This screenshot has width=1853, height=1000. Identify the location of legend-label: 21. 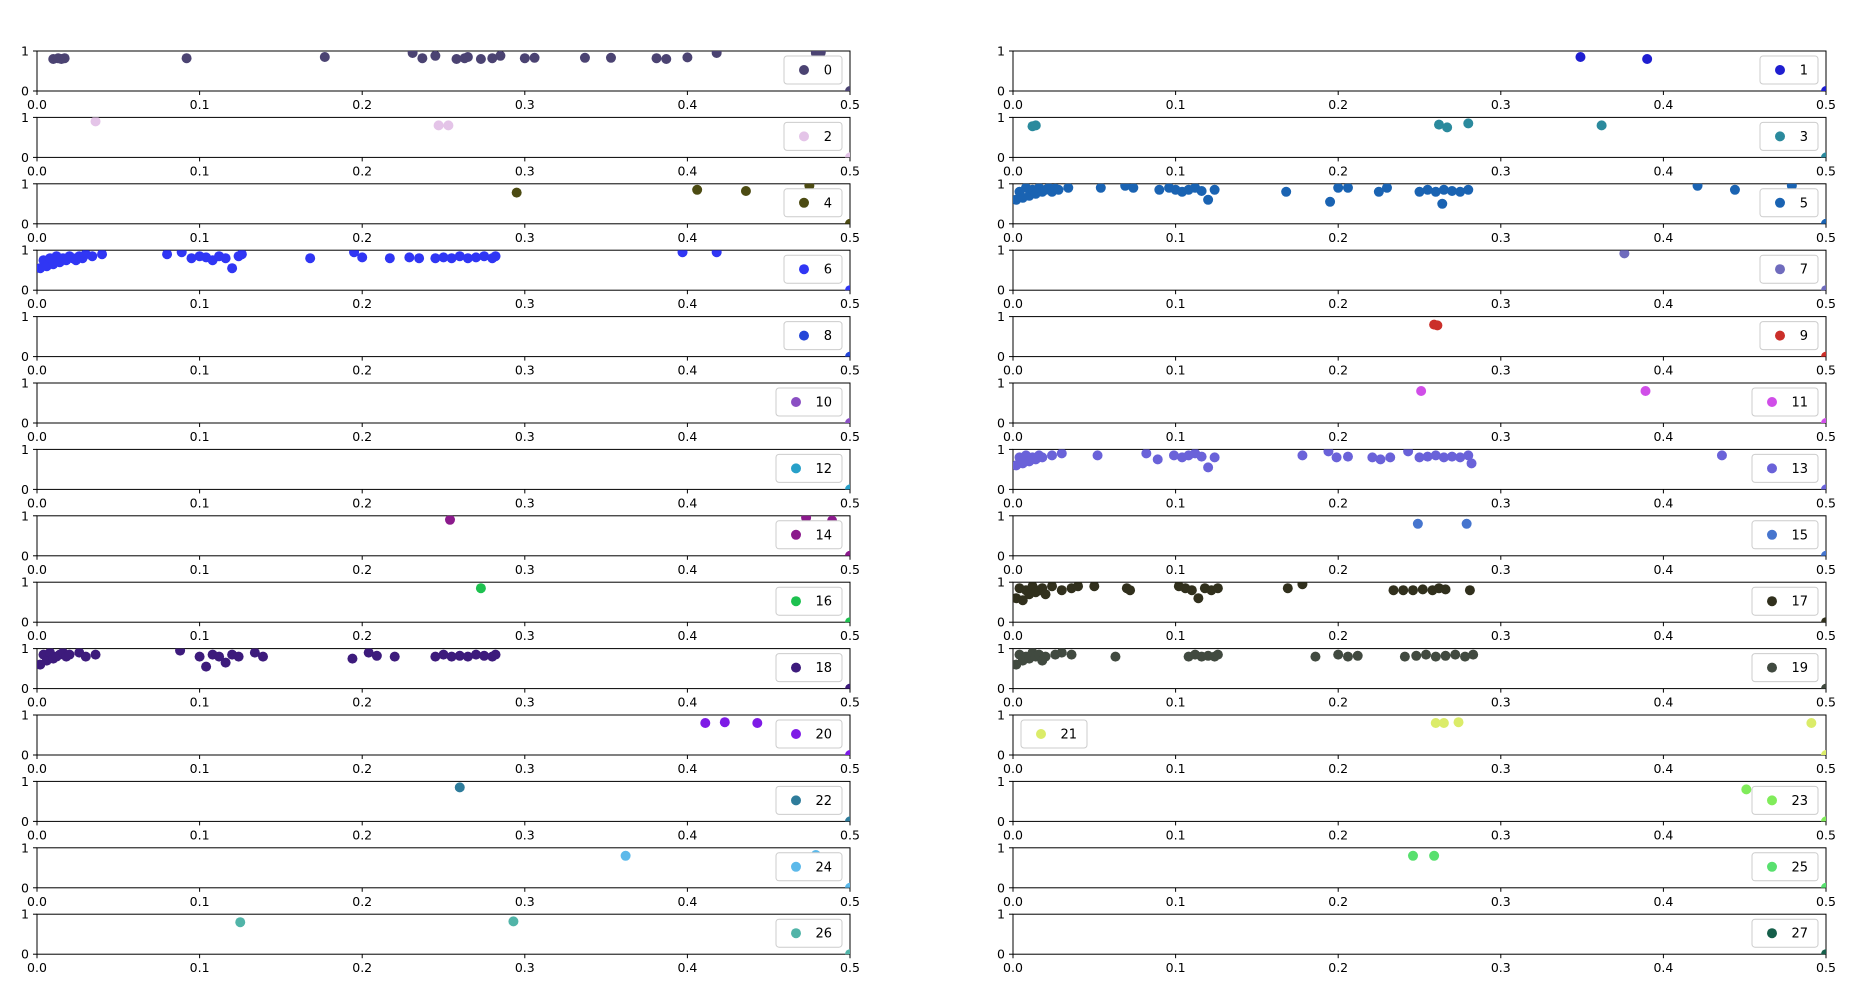
(1068, 735).